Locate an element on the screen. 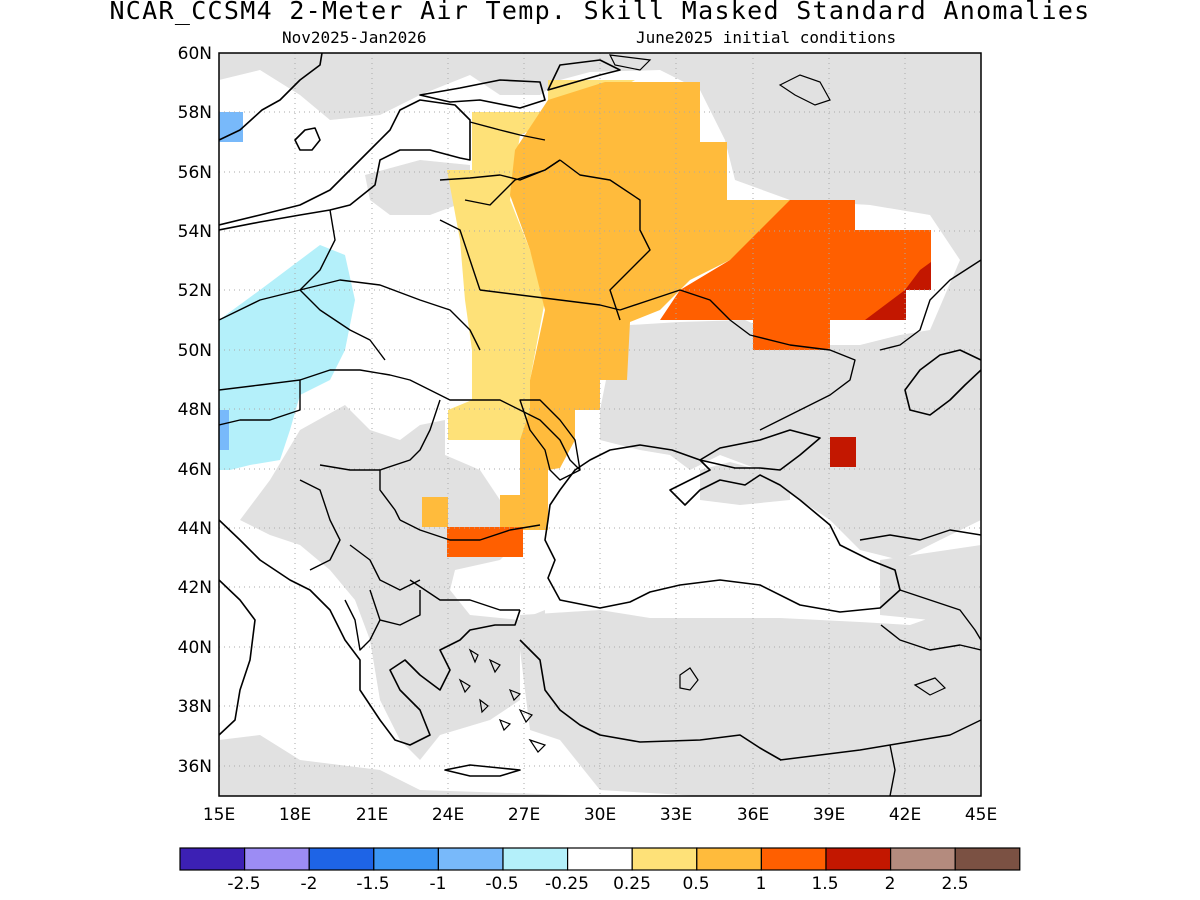 The image size is (1200, 900). gulf-of-finland is located at coordinates (482, 94).